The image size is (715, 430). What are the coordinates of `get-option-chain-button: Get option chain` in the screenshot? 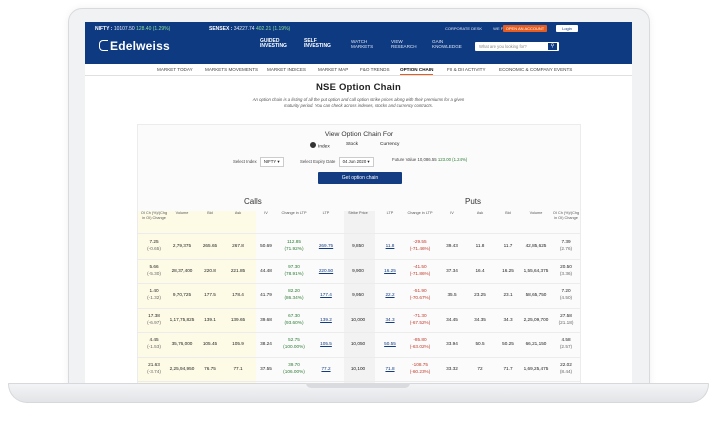 It's located at (360, 178).